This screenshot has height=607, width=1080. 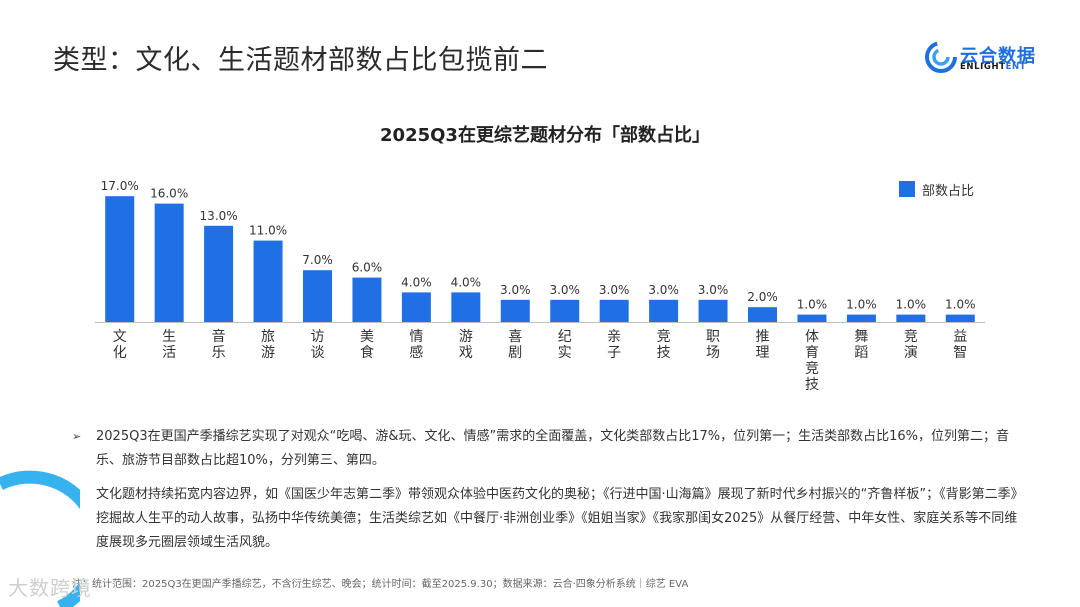 I want to click on logo-text-en-accent: ENT, so click(x=1016, y=67).